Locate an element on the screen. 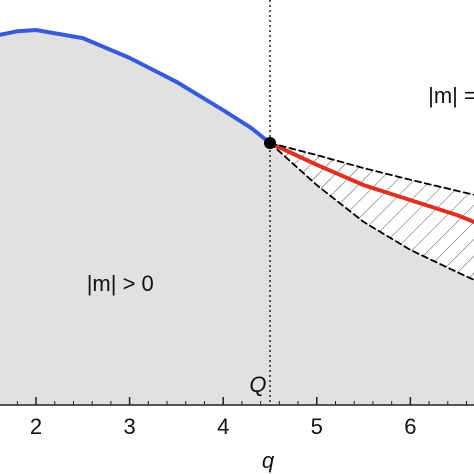  x-tick-label: 2 is located at coordinates (36, 426).